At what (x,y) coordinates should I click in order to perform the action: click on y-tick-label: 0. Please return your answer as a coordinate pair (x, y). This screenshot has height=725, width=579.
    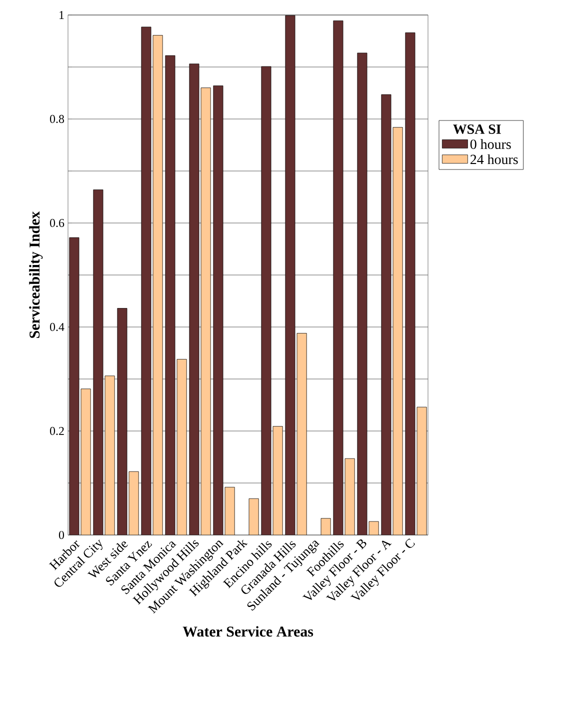
    Looking at the image, I should click on (61, 535).